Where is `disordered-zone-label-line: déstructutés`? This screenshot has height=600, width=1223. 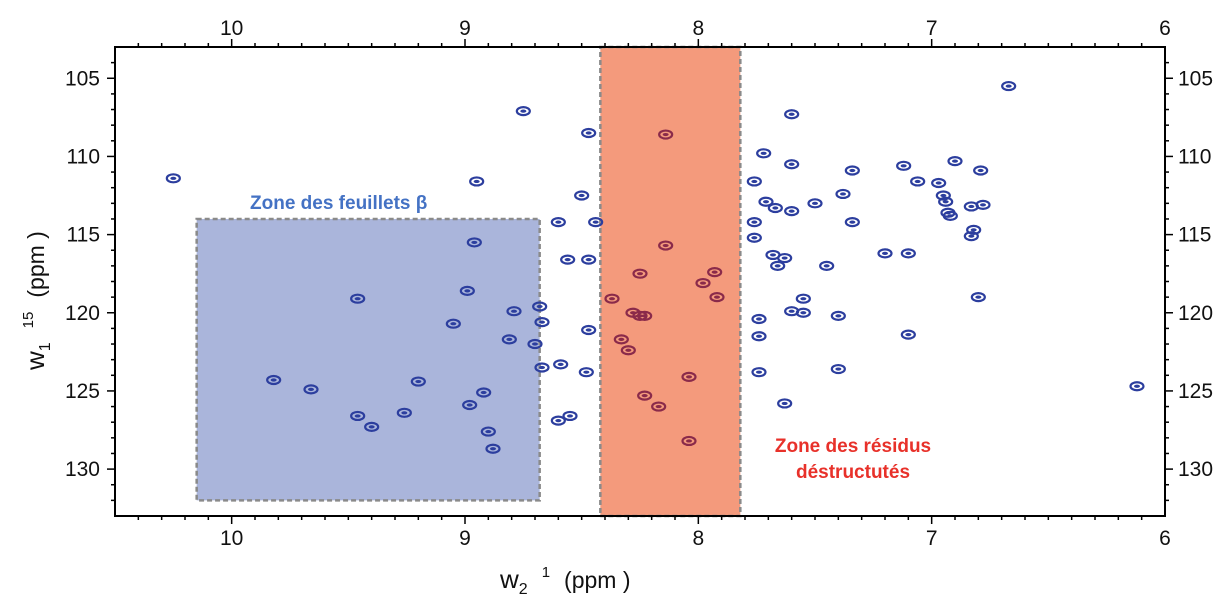
disordered-zone-label-line: déstructutés is located at coordinates (853, 472).